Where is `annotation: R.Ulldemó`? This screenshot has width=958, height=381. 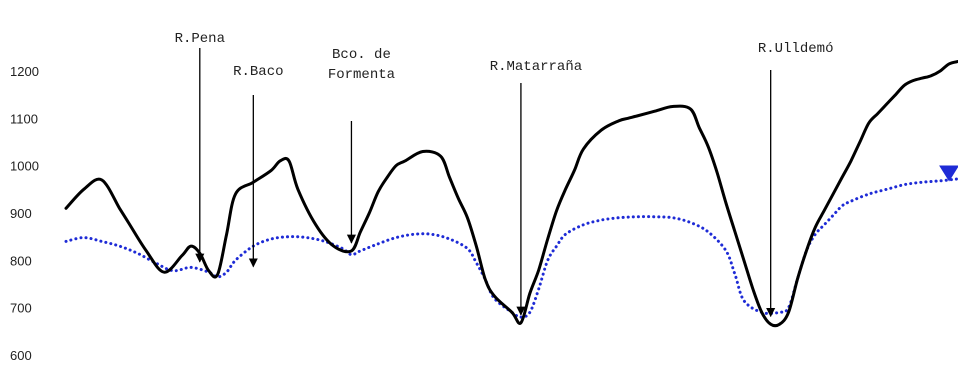
annotation: R.Ulldemó is located at coordinates (796, 179).